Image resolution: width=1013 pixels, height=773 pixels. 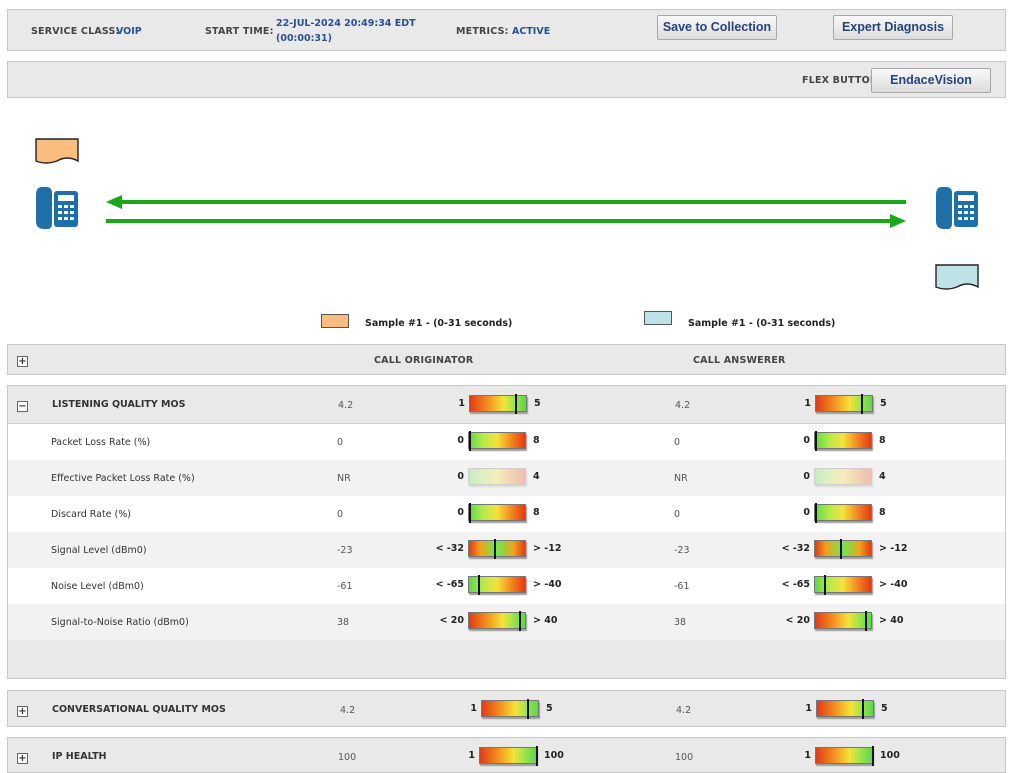 What do you see at coordinates (683, 405) in the screenshot?
I see `lq-answerer-value: 4.2` at bounding box center [683, 405].